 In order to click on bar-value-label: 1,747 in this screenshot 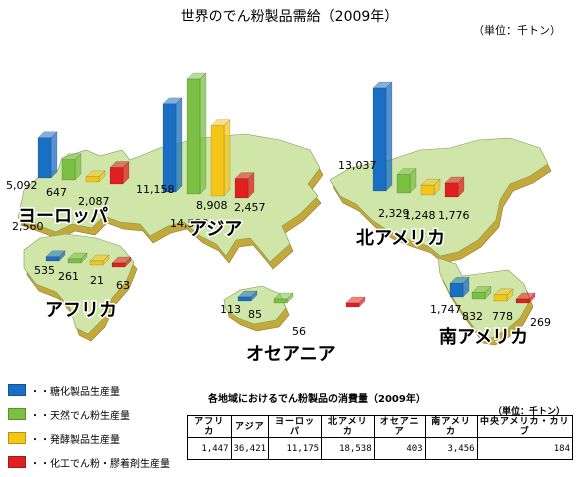, I will do `click(446, 309)`.